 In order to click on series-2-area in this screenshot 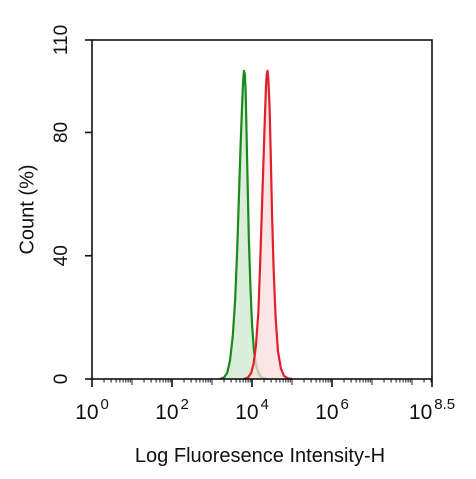, I will do `click(268, 224)`.